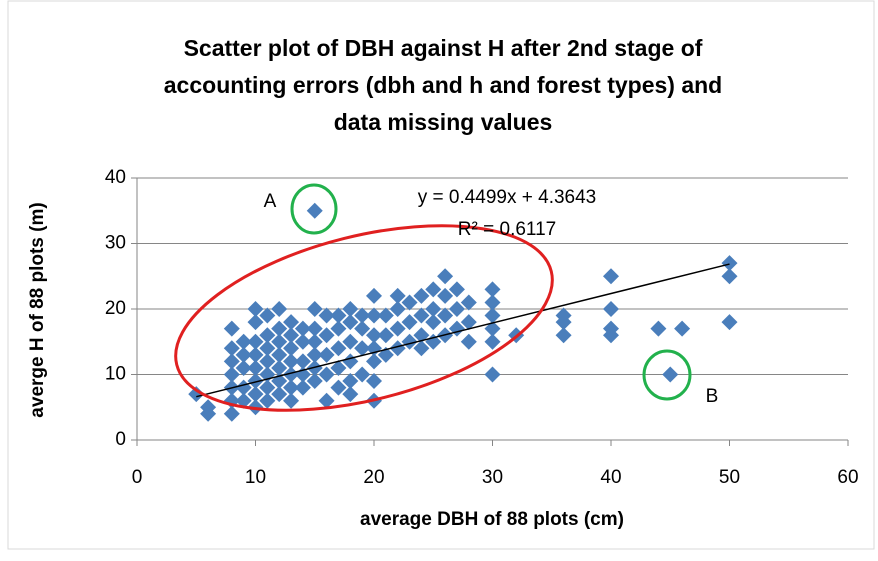 Image resolution: width=878 pixels, height=561 pixels. What do you see at coordinates (507, 197) in the screenshot?
I see `trend-equation: y = 0.4499x + 4.3643` at bounding box center [507, 197].